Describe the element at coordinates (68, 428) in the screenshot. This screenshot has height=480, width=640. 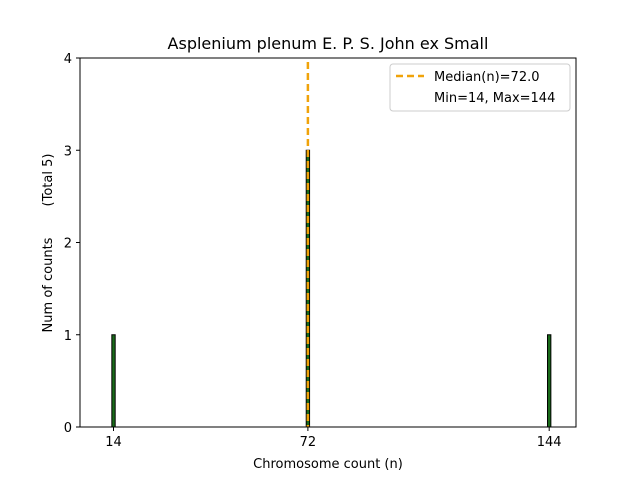
I see `y-tick-label-0: 0` at that location.